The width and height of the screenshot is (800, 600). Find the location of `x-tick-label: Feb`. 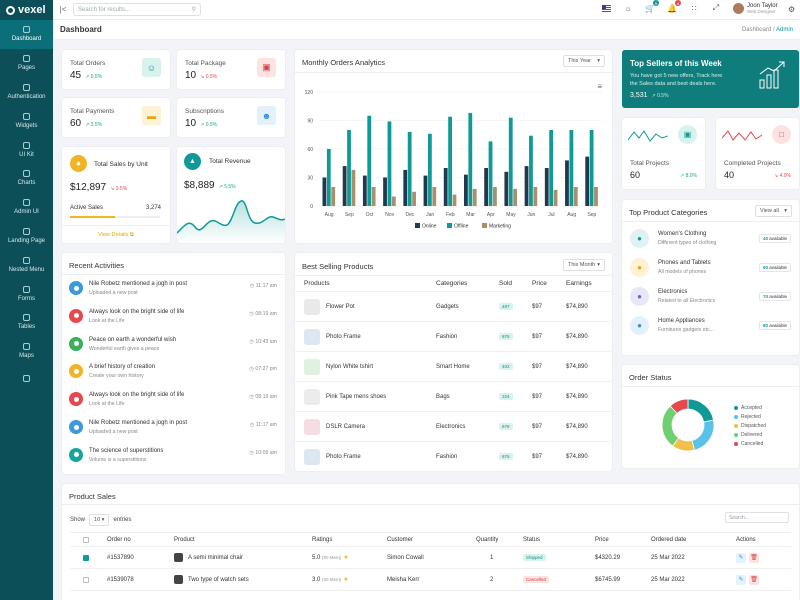

x-tick-label: Feb is located at coordinates (450, 215).